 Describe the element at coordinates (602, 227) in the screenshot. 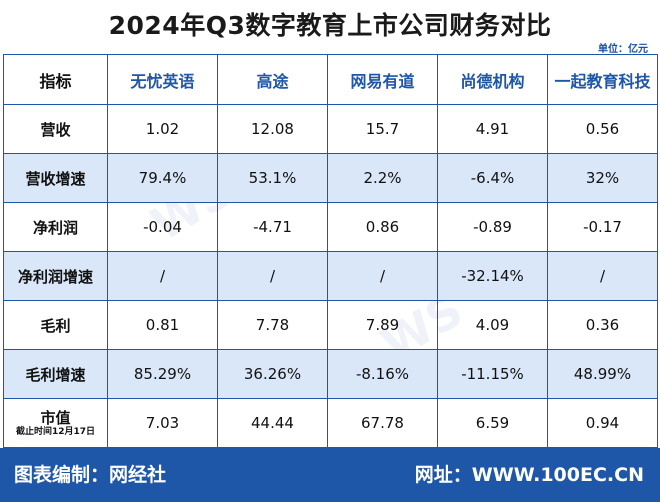

I see `table-cell: -0.17` at that location.